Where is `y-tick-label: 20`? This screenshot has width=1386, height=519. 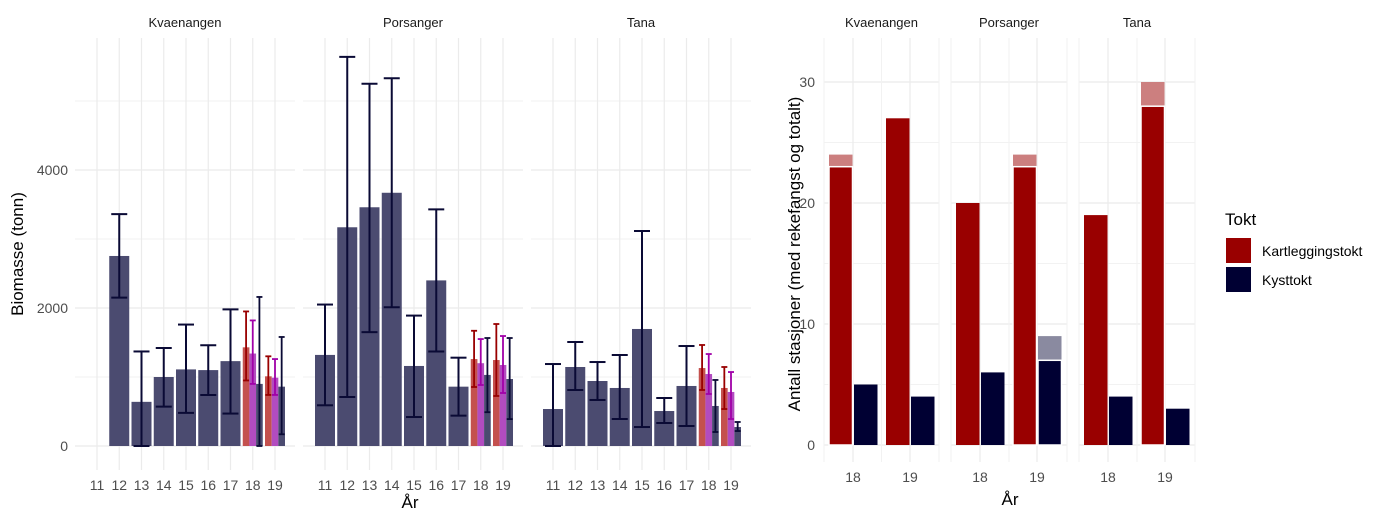 y-tick-label: 20 is located at coordinates (807, 203).